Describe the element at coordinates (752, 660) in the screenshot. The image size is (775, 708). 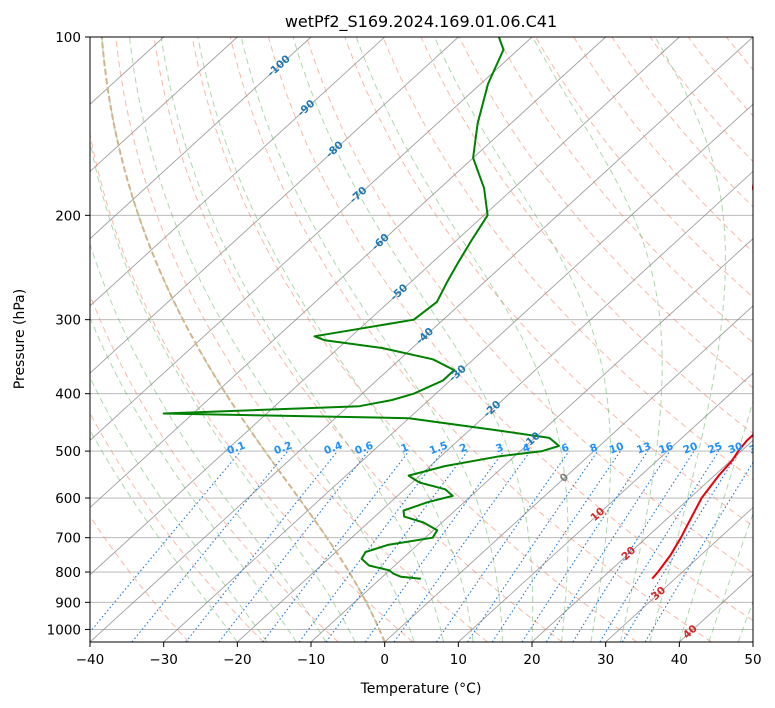
I see `x-tick-label: 50` at that location.